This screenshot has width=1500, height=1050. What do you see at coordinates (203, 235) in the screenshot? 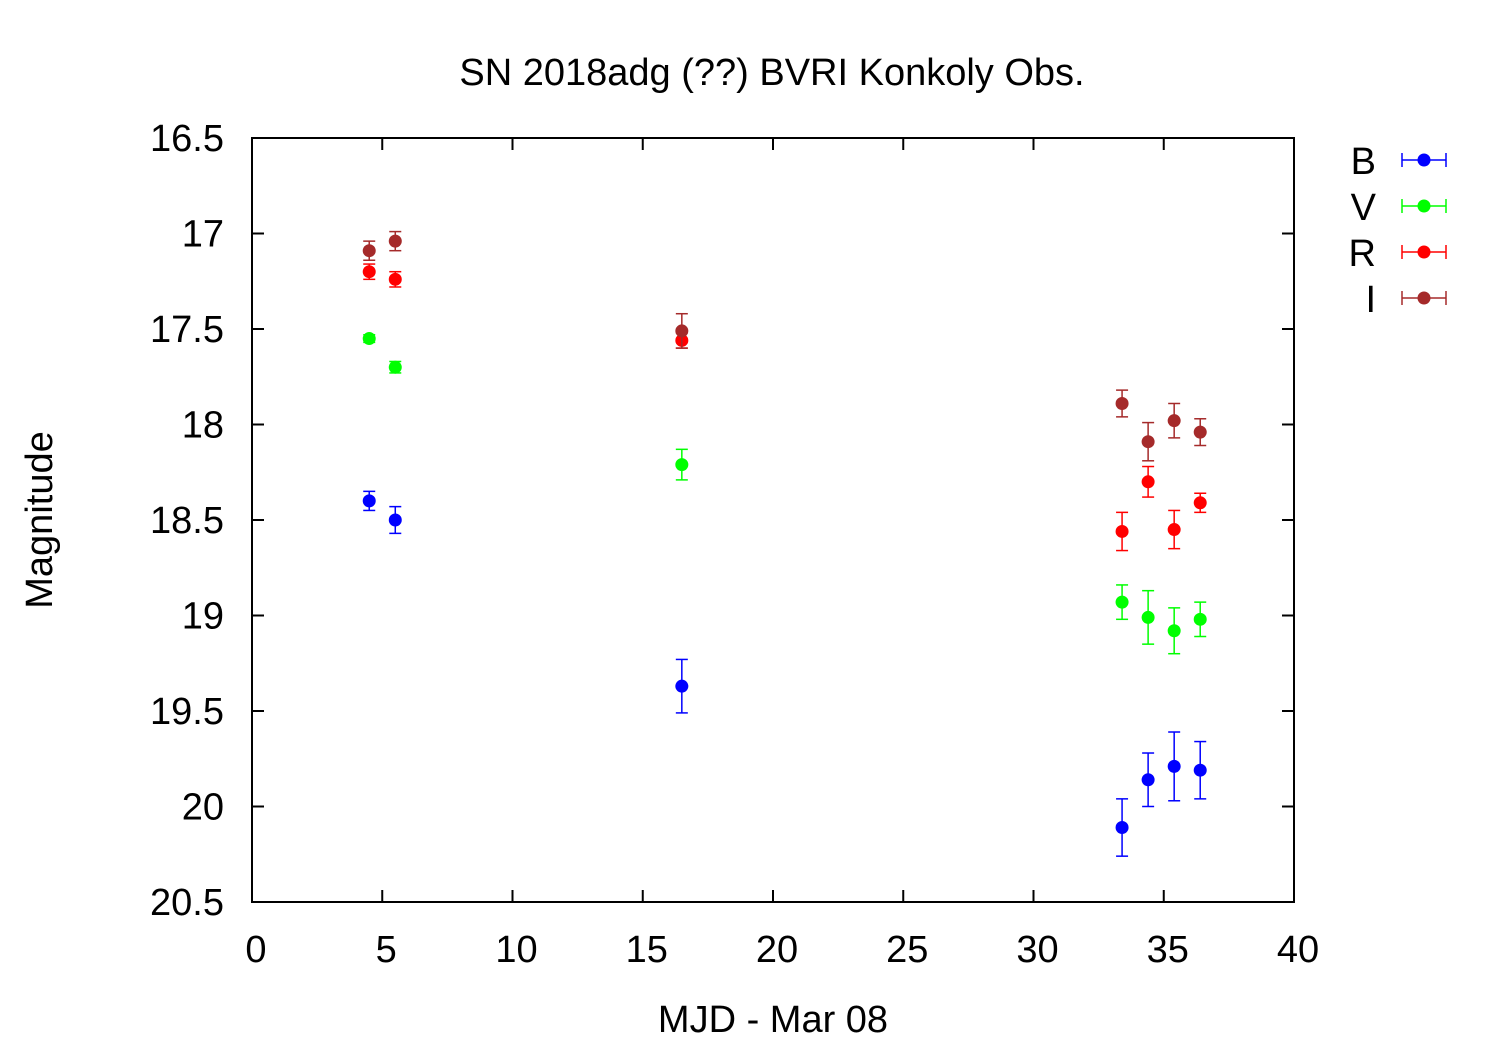
I see `y-tick-label: 17` at bounding box center [203, 235].